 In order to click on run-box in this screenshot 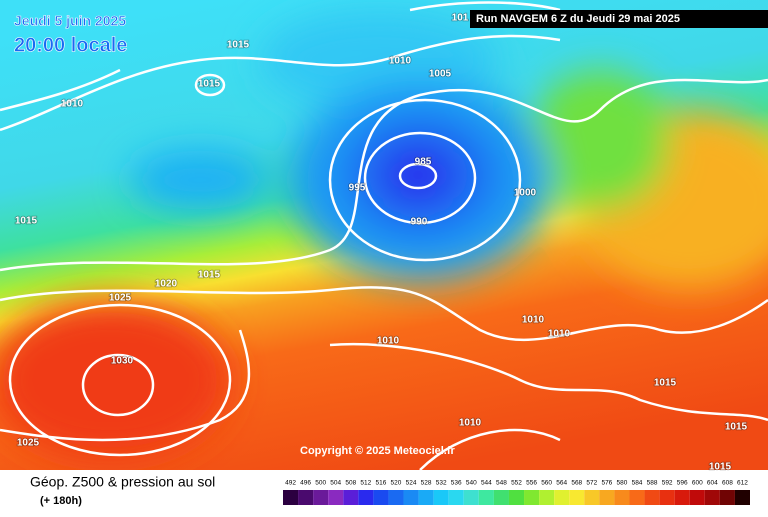, I will do `click(619, 19)`.